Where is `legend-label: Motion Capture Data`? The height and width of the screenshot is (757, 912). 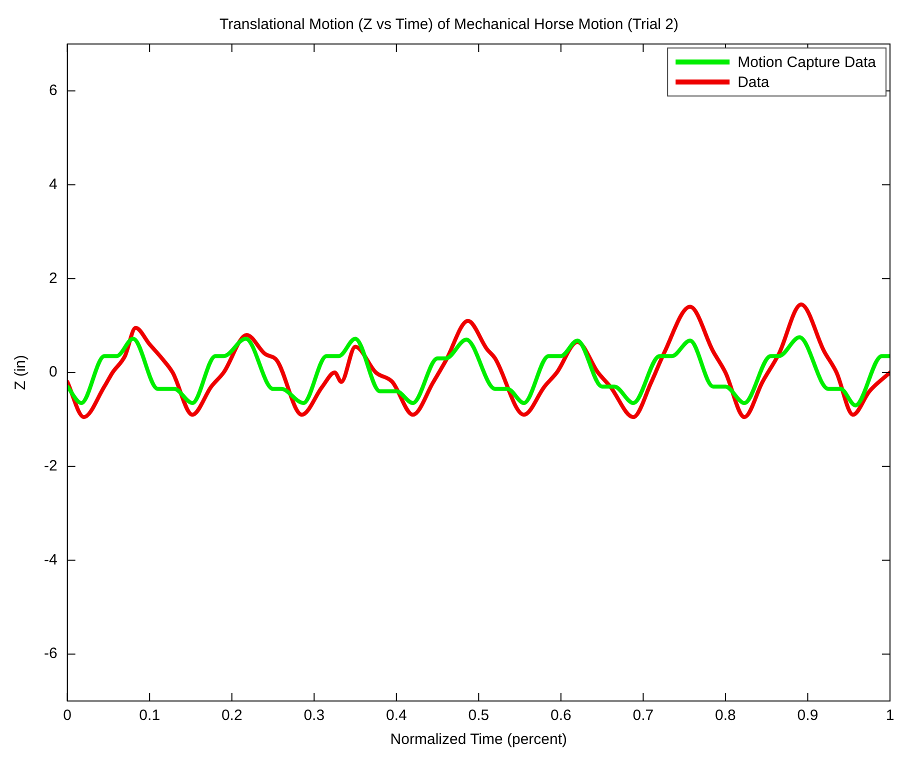
legend-label: Motion Capture Data is located at coordinates (807, 63).